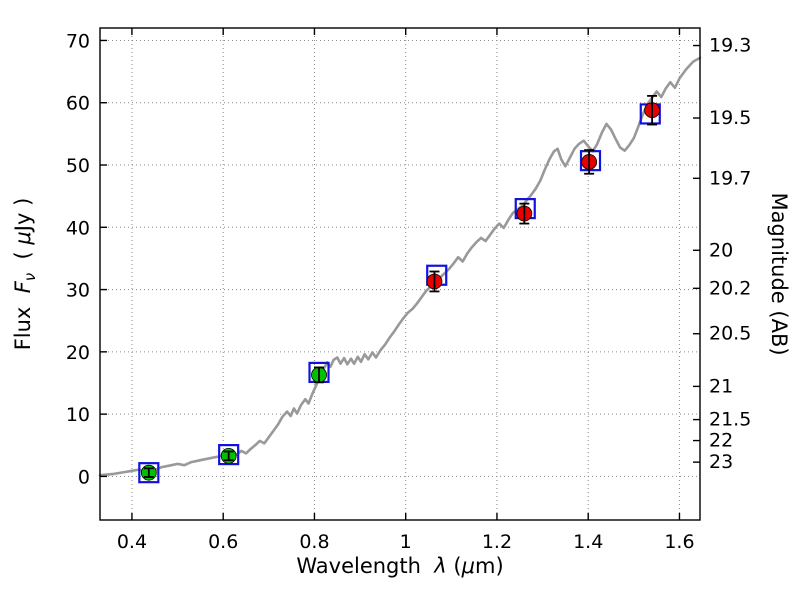 This screenshot has height=600, width=800. What do you see at coordinates (588, 542) in the screenshot?
I see `tick-label: 1.4` at bounding box center [588, 542].